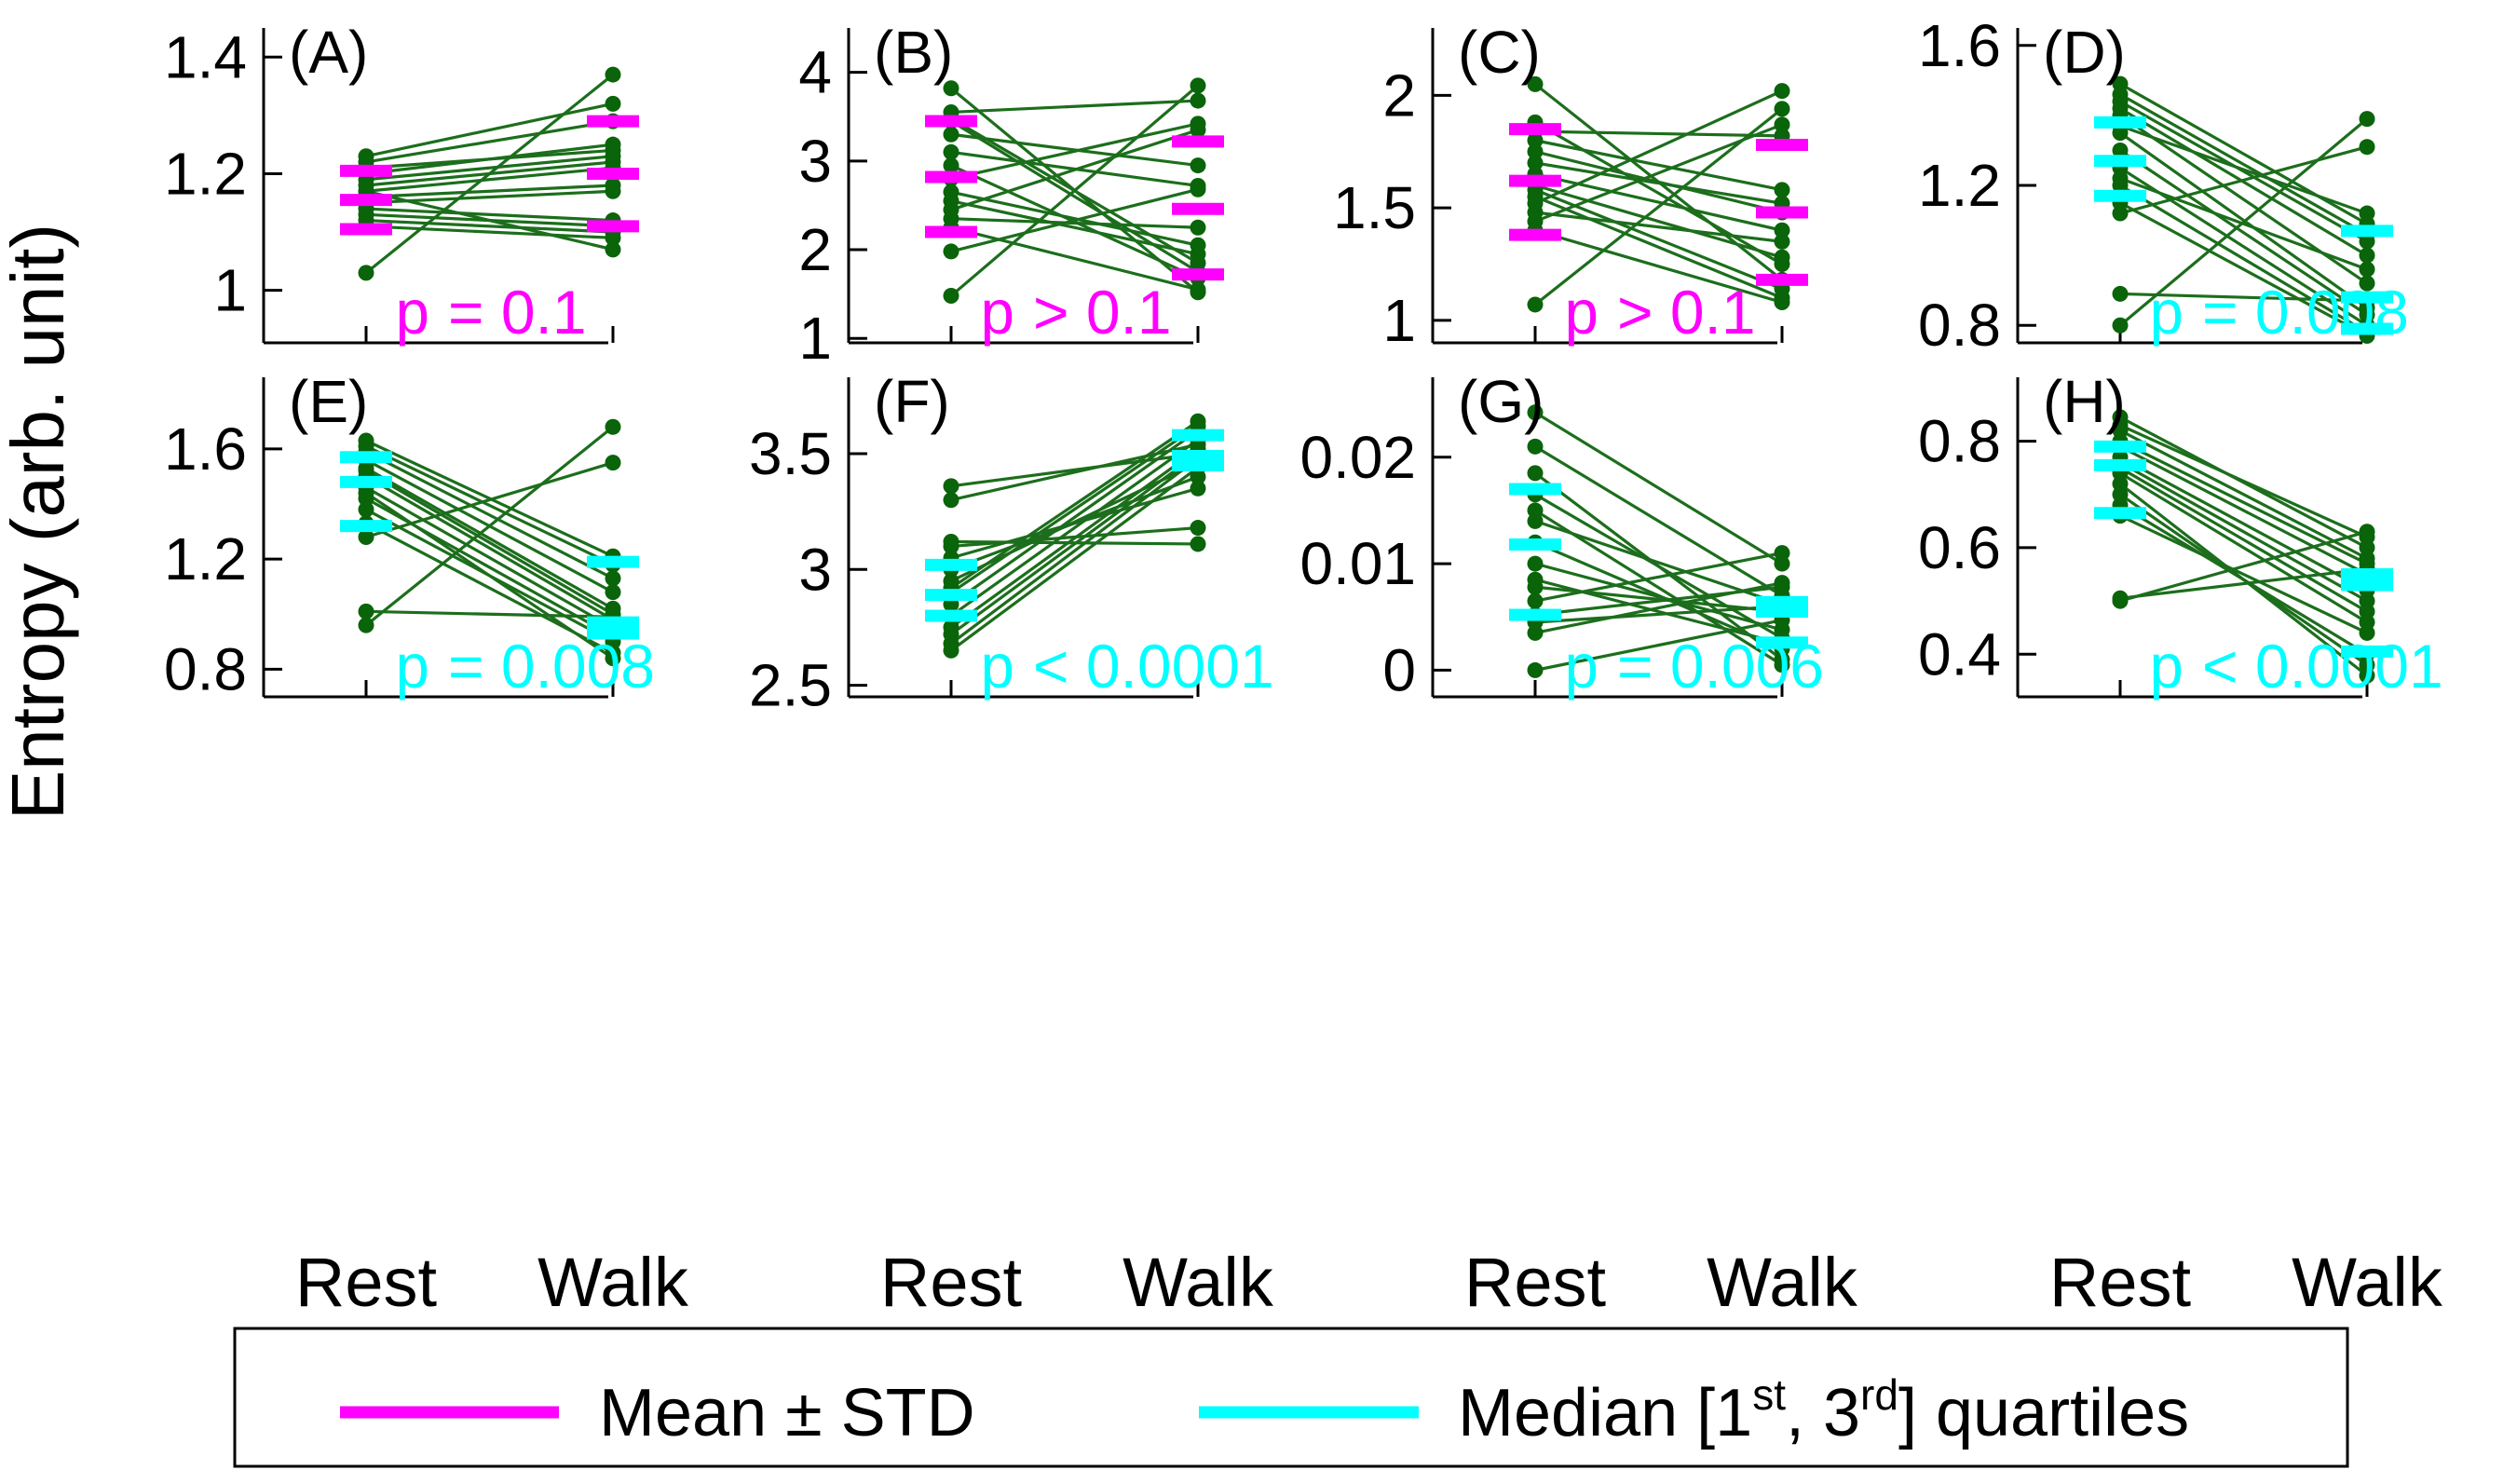  Describe the element at coordinates (787, 1413) in the screenshot. I see `legend-mean-label: Mean ± STD` at that location.